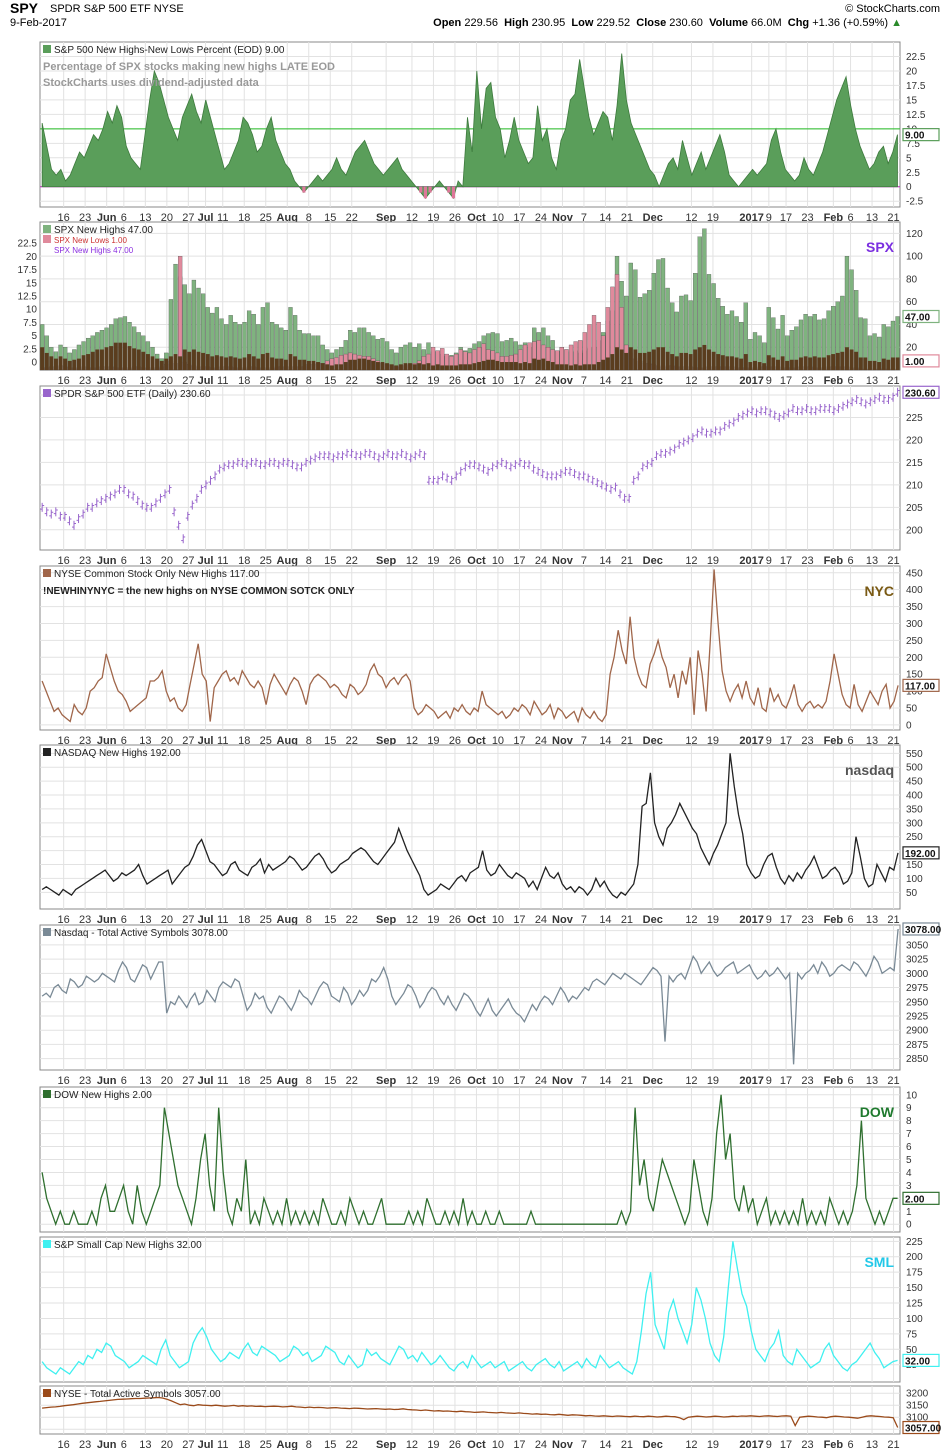 Image resolution: width=950 pixels, height=1450 pixels. I want to click on y-tick-label: 75, so click(912, 1334).